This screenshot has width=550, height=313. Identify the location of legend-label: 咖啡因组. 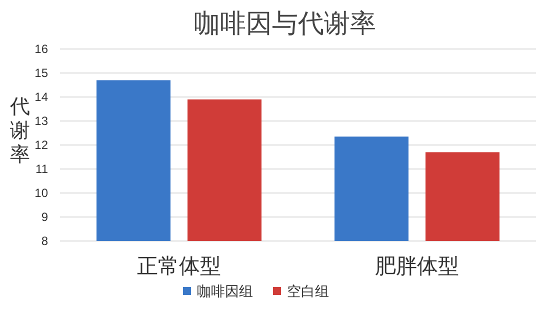
(225, 291).